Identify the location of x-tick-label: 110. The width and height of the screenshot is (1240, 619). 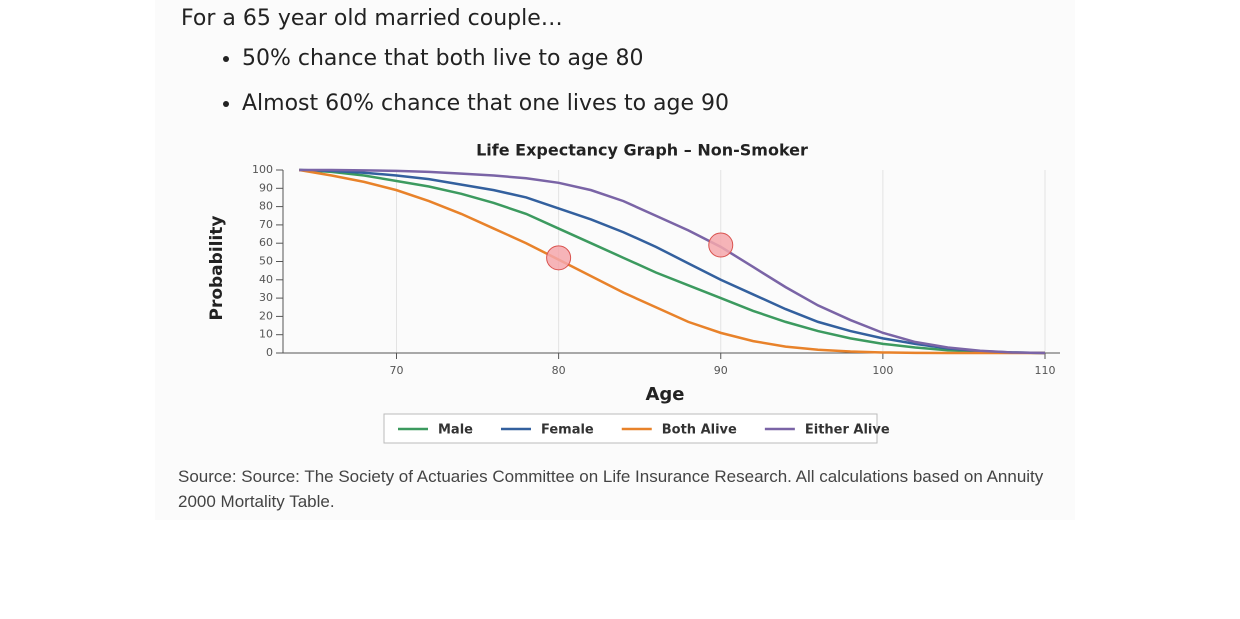
(1045, 370).